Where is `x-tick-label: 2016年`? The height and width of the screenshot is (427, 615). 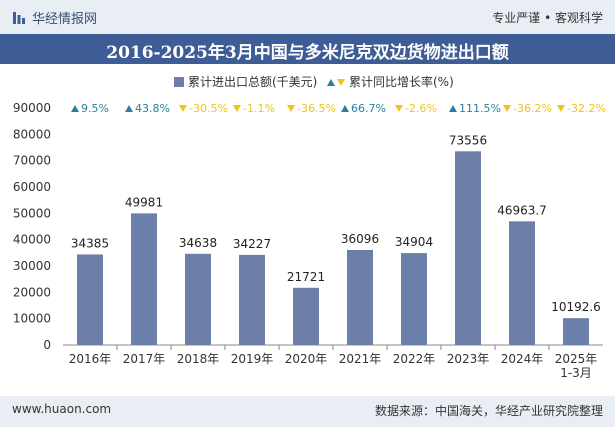
x-tick-label: 2016年 is located at coordinates (90, 359).